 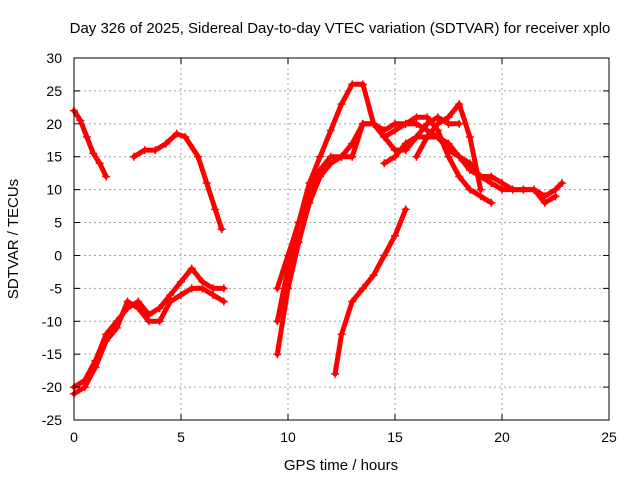 What do you see at coordinates (52, 321) in the screenshot?
I see `y-tick-label: -10` at bounding box center [52, 321].